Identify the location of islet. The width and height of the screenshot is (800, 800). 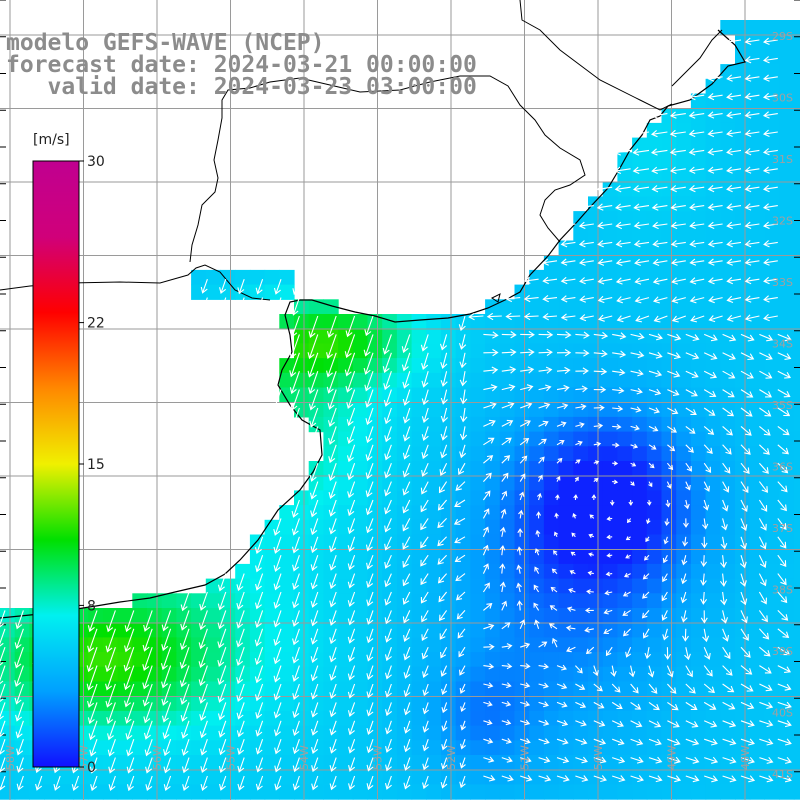
(496, 298).